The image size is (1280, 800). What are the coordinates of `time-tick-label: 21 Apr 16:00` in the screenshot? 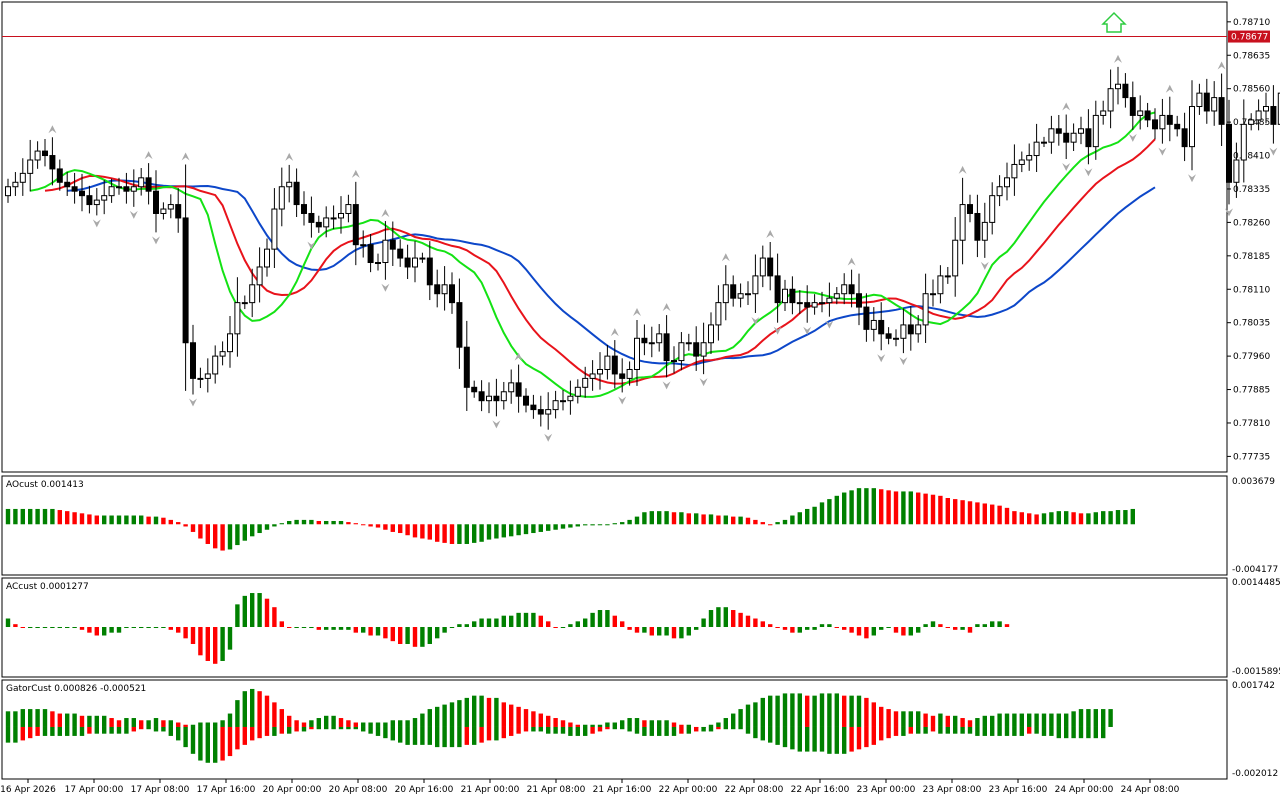 It's located at (622, 790).